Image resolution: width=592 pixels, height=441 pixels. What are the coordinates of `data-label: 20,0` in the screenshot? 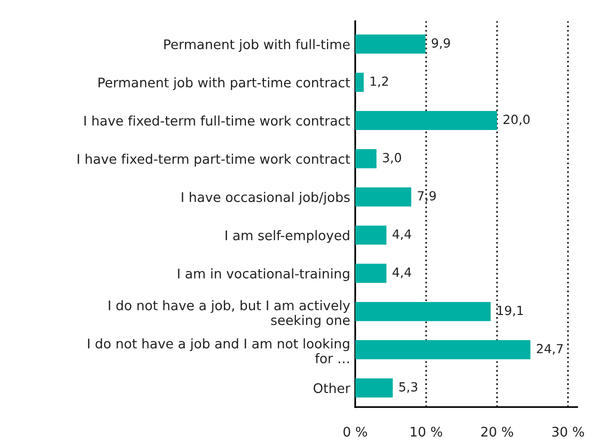 It's located at (517, 120).